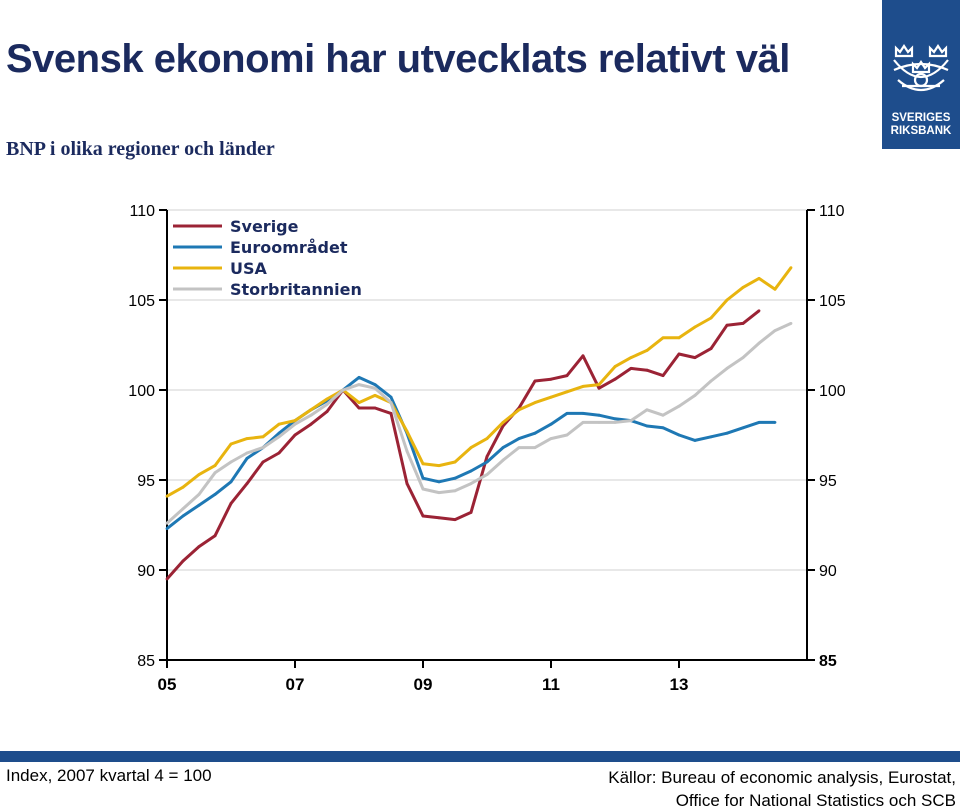 The width and height of the screenshot is (960, 812). I want to click on y-tick-label-right: 85, so click(828, 661).